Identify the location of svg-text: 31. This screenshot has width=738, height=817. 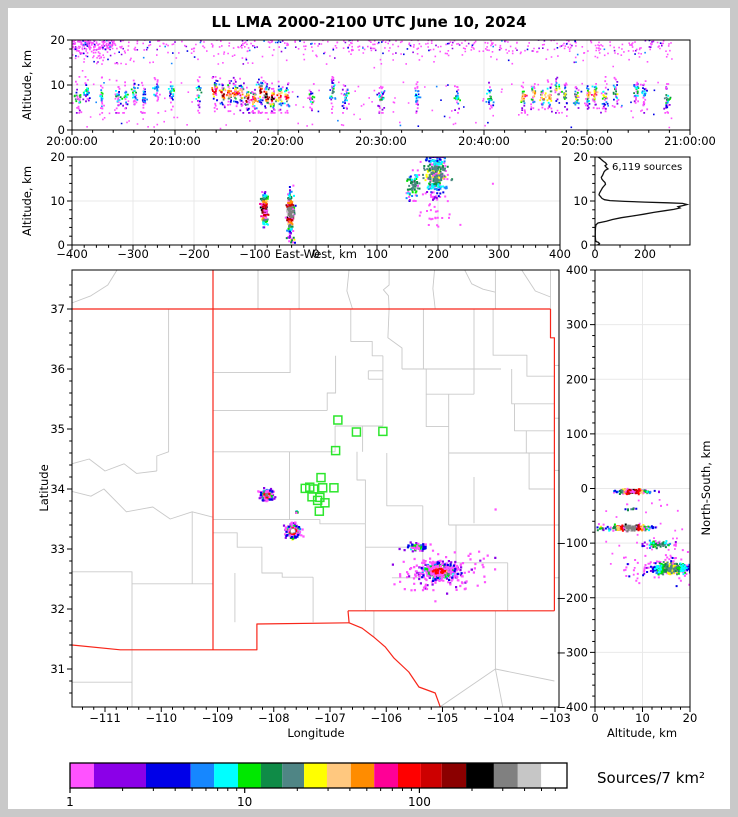
(57, 669).